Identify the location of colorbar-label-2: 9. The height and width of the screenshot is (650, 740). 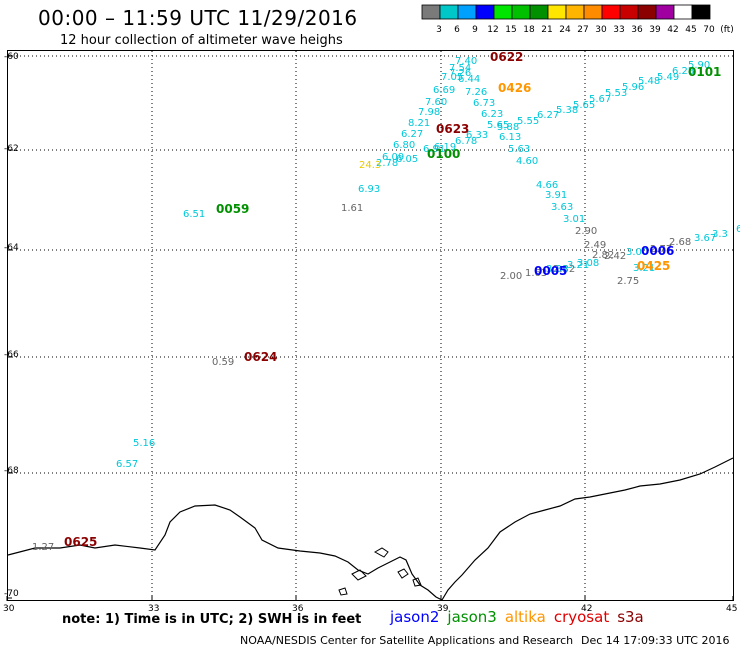
(475, 30).